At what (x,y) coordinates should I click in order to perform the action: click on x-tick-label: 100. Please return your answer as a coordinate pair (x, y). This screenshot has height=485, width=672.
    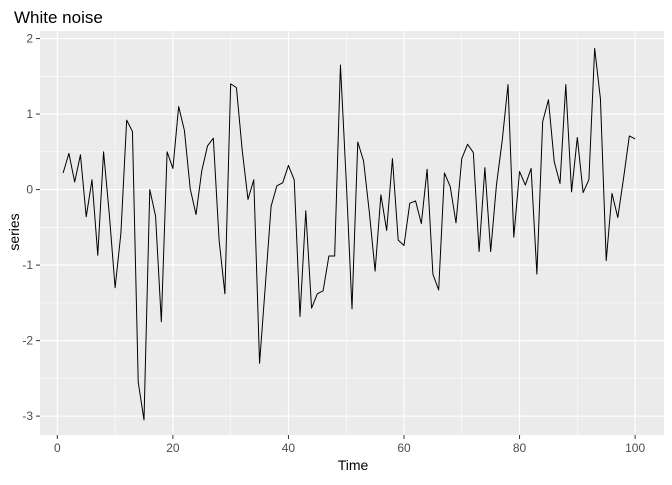
    Looking at the image, I should click on (635, 448).